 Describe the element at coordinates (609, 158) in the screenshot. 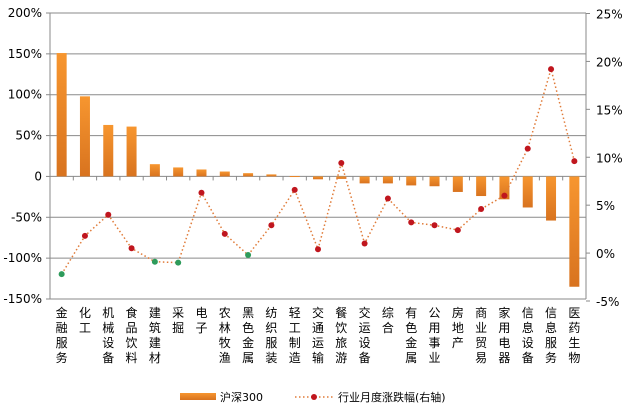

I see `right-tick-label: 10%` at that location.